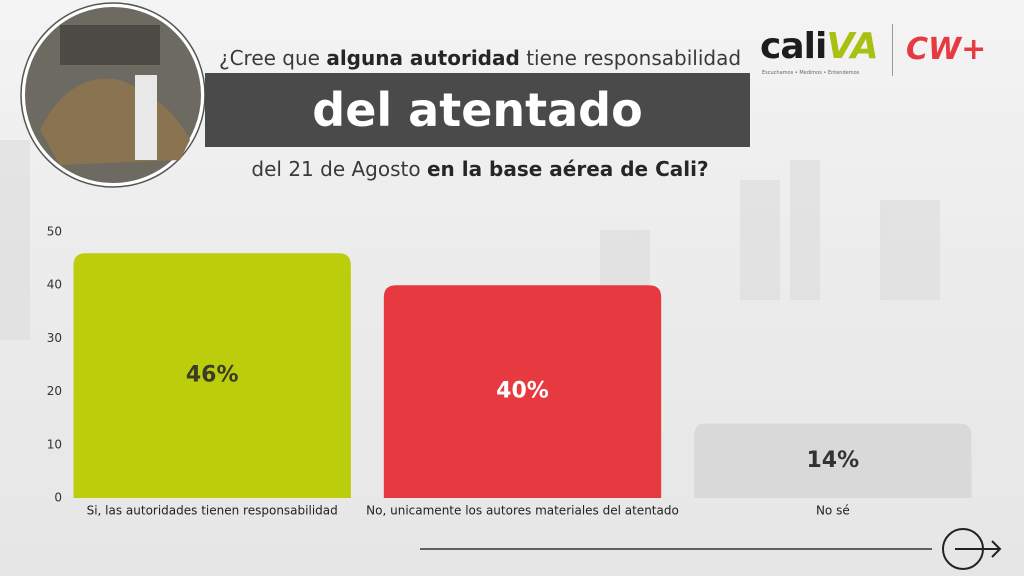 This screenshot has height=576, width=1024. I want to click on logo-text: cali, so click(793, 46).